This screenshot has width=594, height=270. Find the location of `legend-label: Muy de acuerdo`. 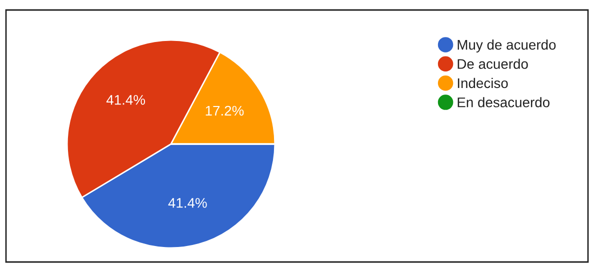

legend-label: Muy de acuerdo is located at coordinates (507, 46).